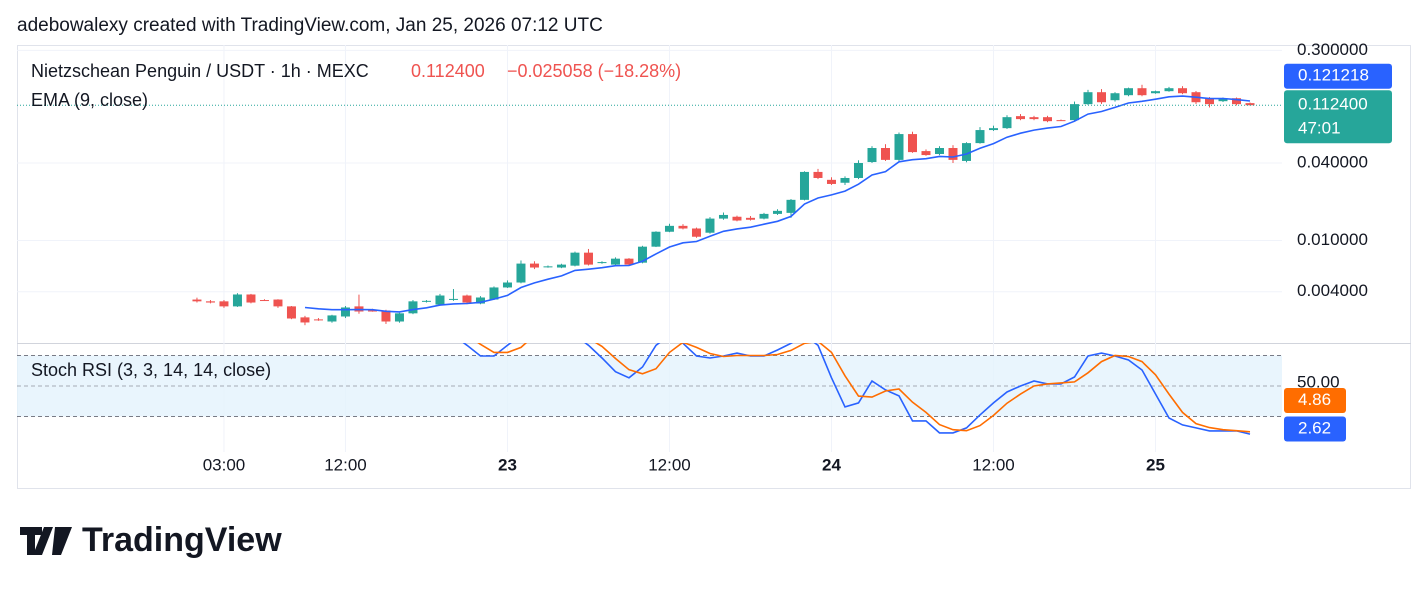 This screenshot has height=591, width=1428. I want to click on price-badge-value: 0.112400, so click(1333, 104).